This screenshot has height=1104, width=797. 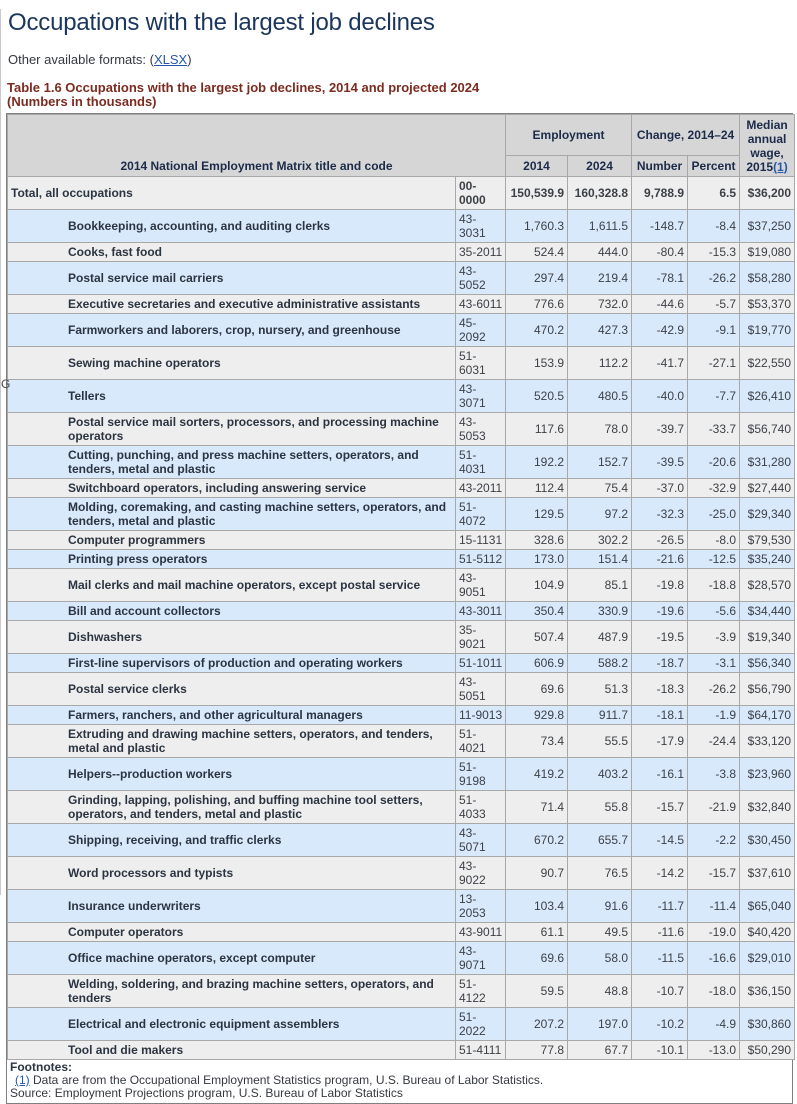 I want to click on occupation-code: 43-9022, so click(x=480, y=873).